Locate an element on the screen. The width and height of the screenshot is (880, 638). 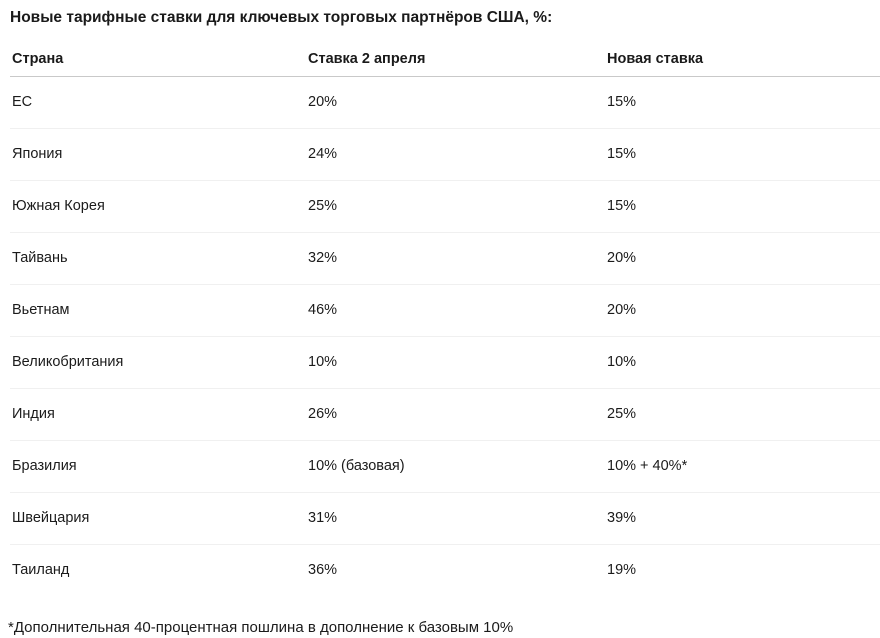
country-cell: ЕС is located at coordinates (158, 102).